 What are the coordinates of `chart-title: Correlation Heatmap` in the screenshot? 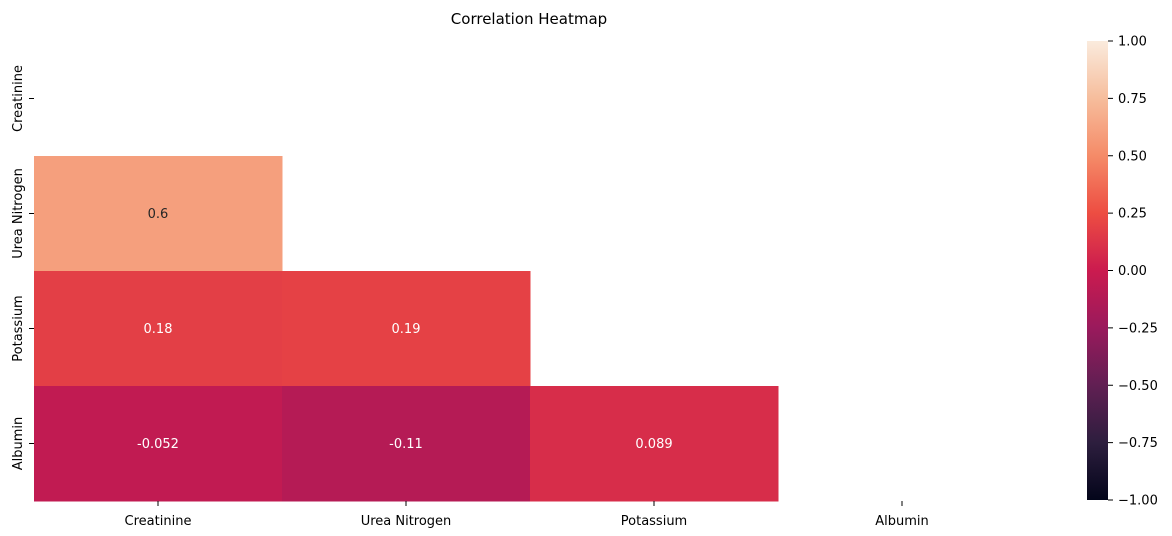 It's located at (529, 19).